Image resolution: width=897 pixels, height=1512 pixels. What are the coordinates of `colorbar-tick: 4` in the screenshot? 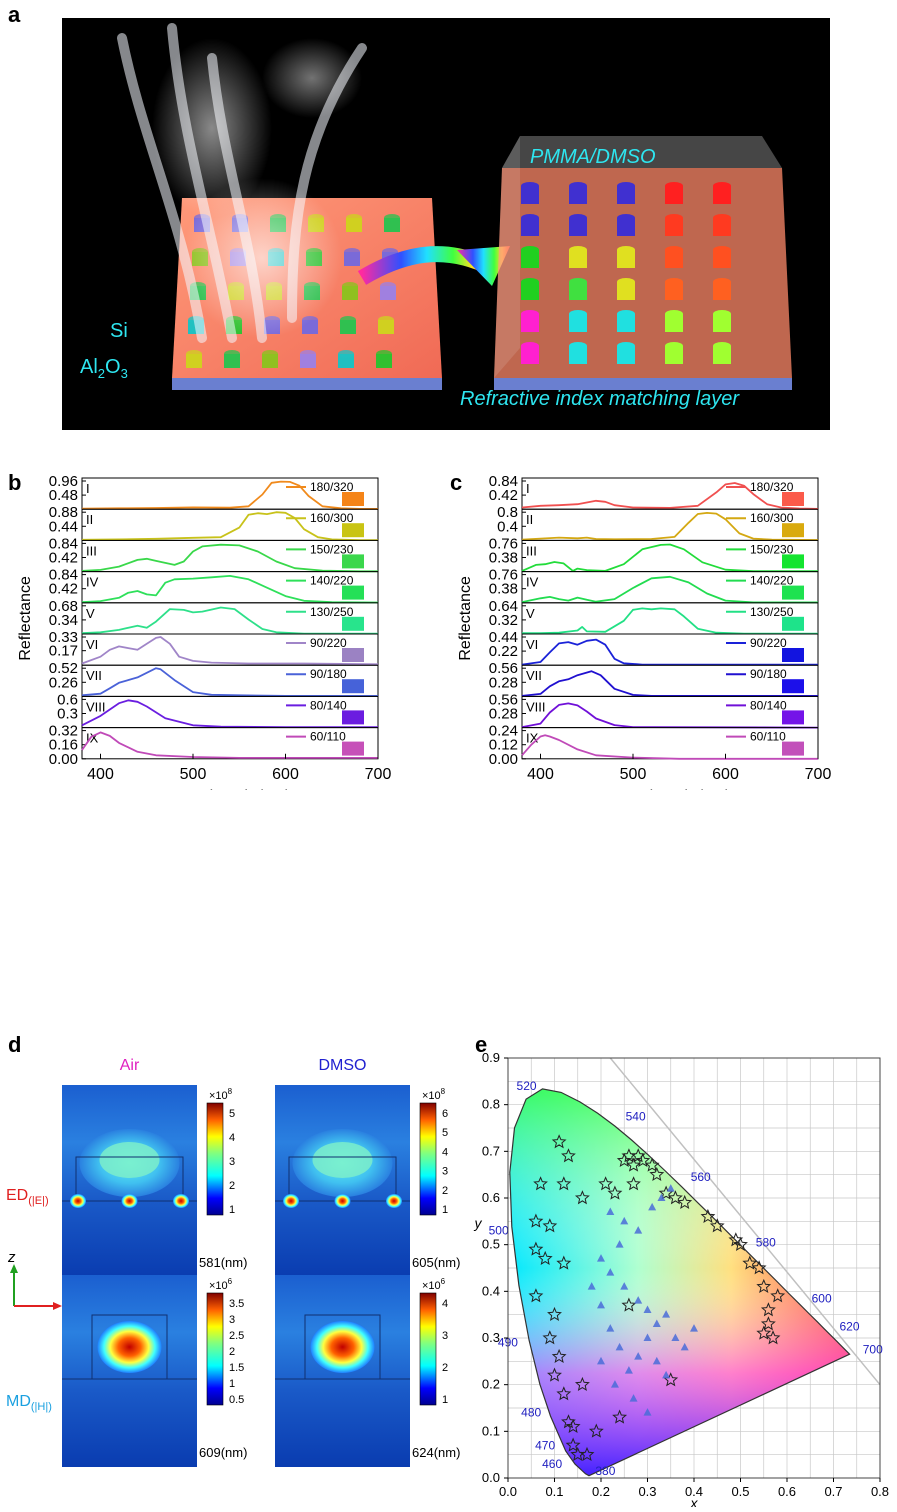 It's located at (445, 1304).